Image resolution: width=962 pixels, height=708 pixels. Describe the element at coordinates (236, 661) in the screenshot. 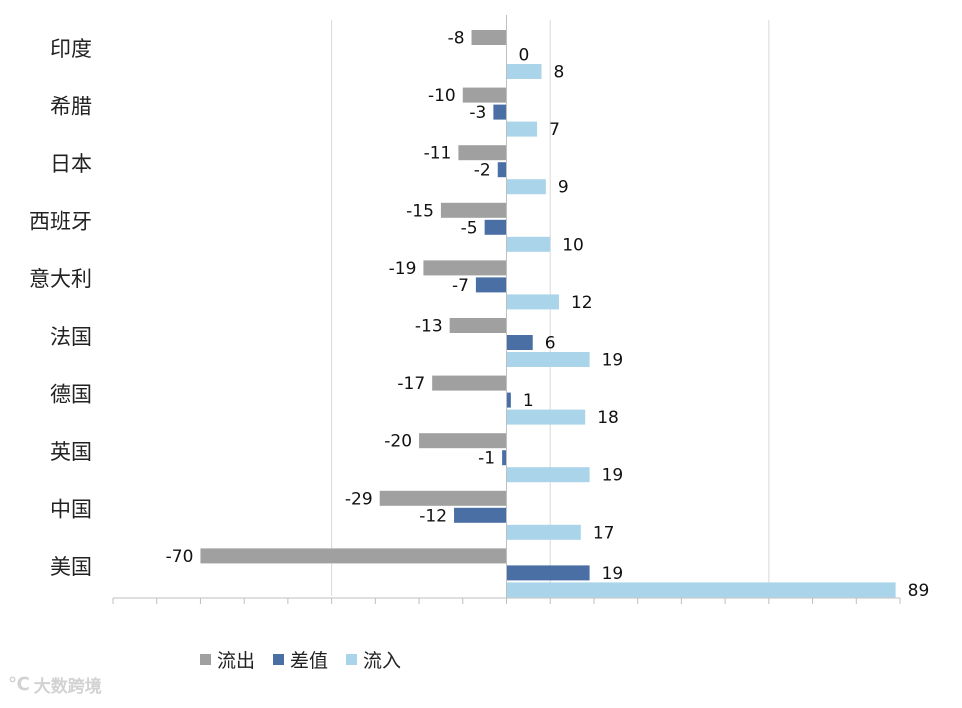

I see `legend-label-outflow: 流出` at that location.